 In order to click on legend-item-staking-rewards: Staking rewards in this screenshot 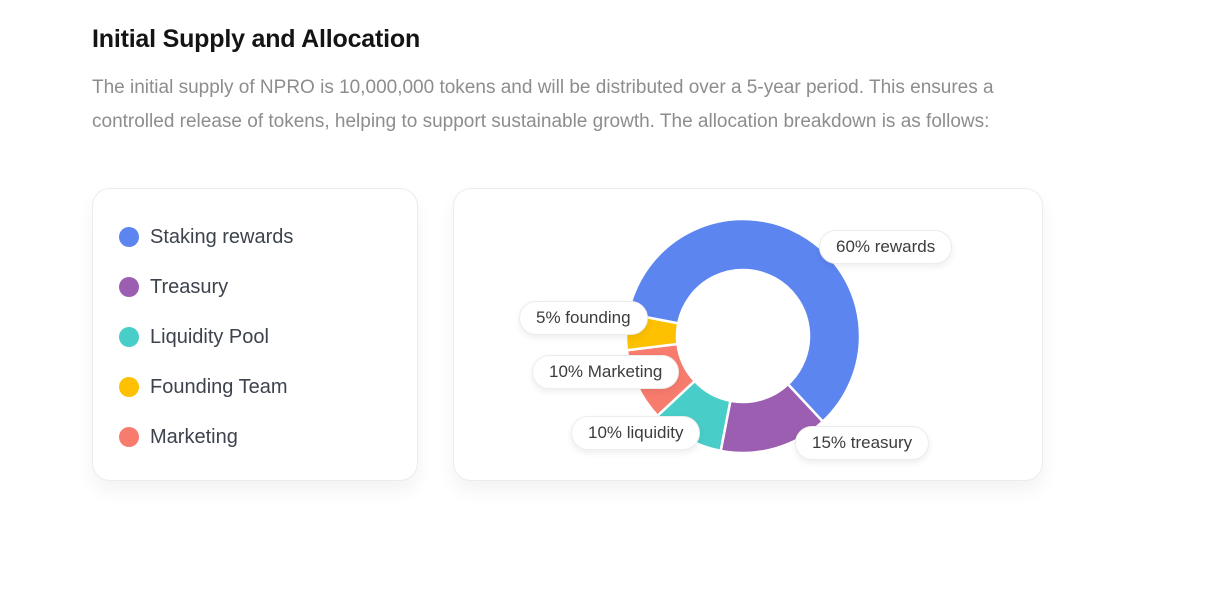, I will do `click(268, 237)`.